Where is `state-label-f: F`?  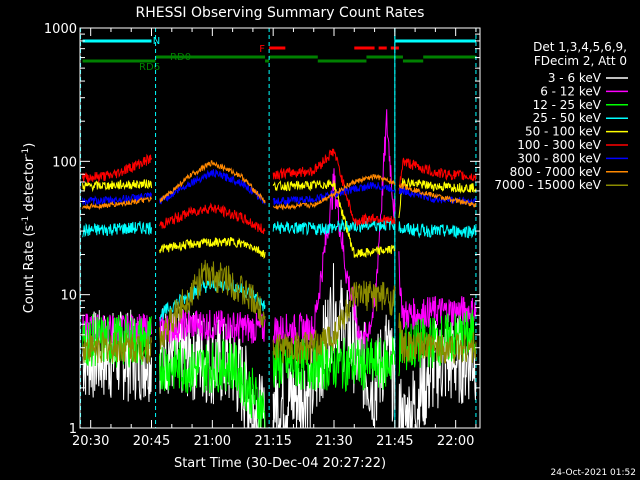 state-label-f: F is located at coordinates (262, 49).